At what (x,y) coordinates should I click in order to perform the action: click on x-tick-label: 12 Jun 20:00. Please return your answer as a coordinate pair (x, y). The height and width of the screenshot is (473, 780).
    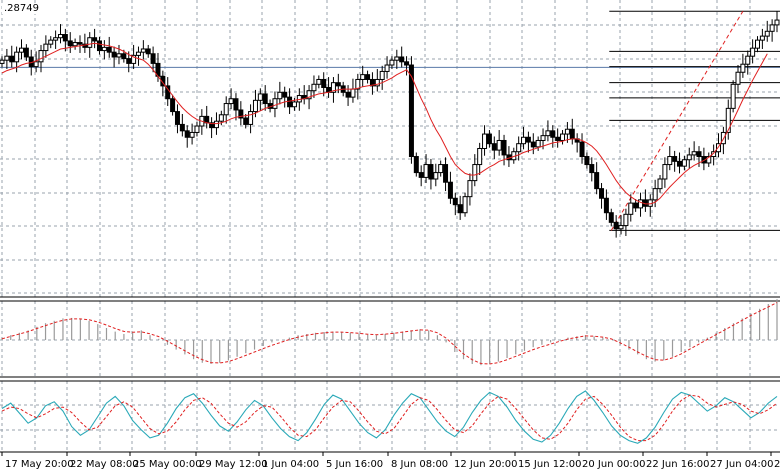
    Looking at the image, I should click on (486, 464).